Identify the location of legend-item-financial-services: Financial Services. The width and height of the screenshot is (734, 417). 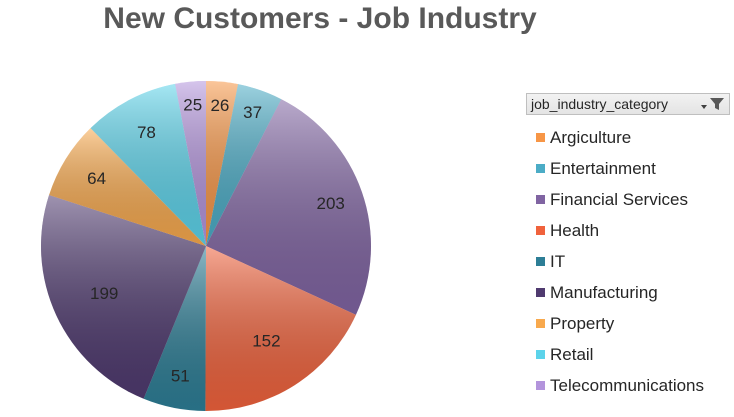
(635, 199).